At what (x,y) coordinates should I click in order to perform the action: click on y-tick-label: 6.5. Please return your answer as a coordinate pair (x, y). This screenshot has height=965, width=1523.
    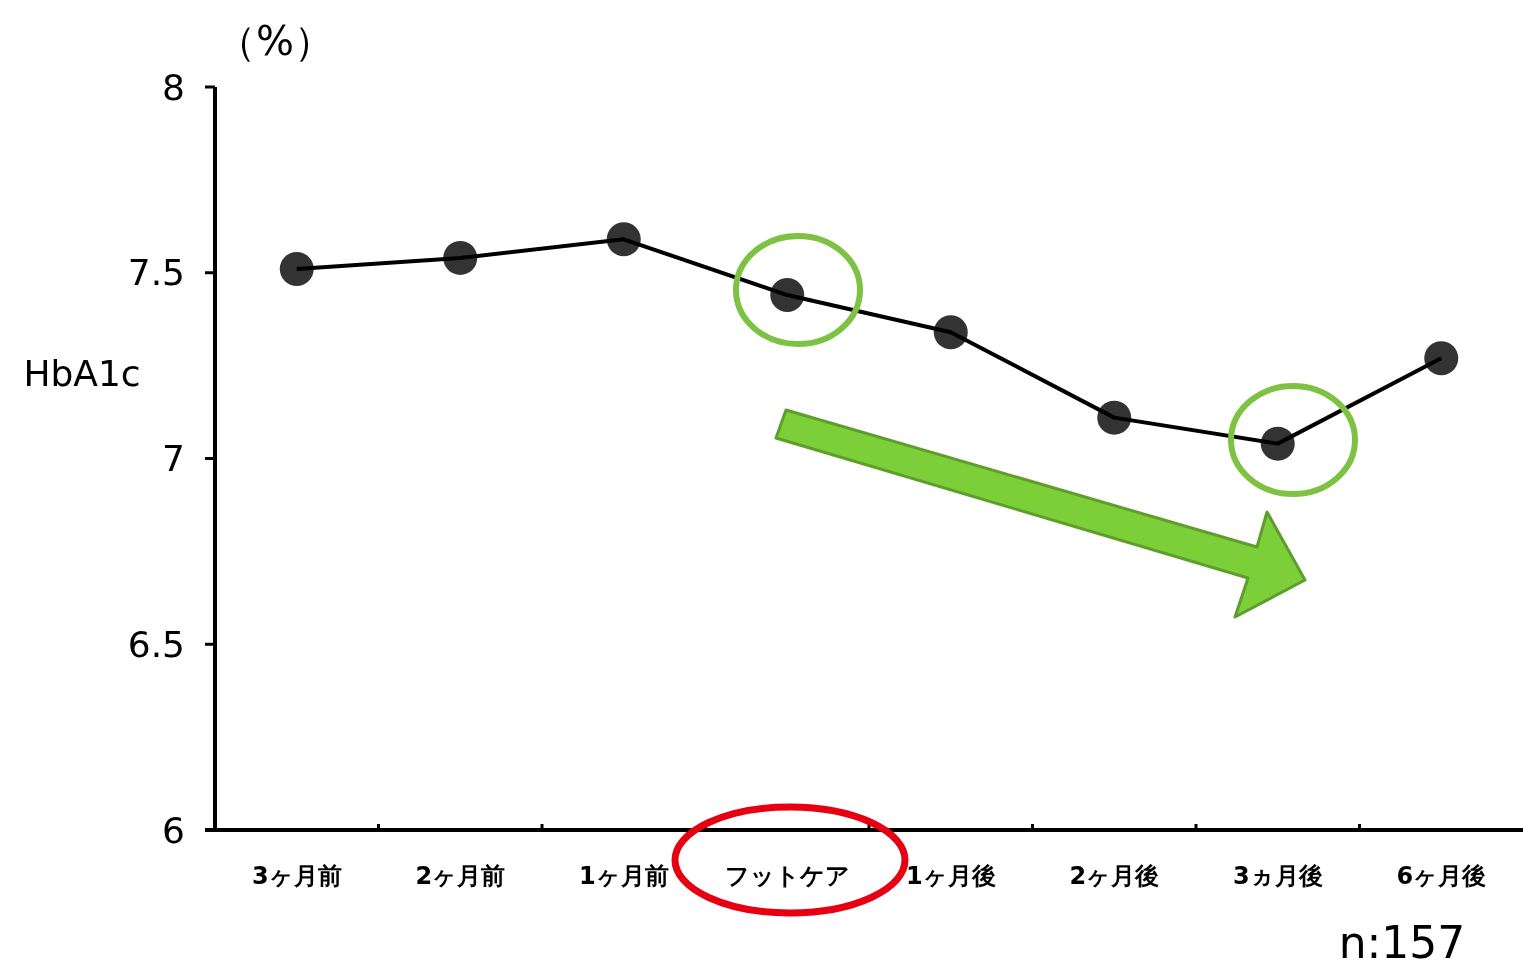
    Looking at the image, I should click on (156, 644).